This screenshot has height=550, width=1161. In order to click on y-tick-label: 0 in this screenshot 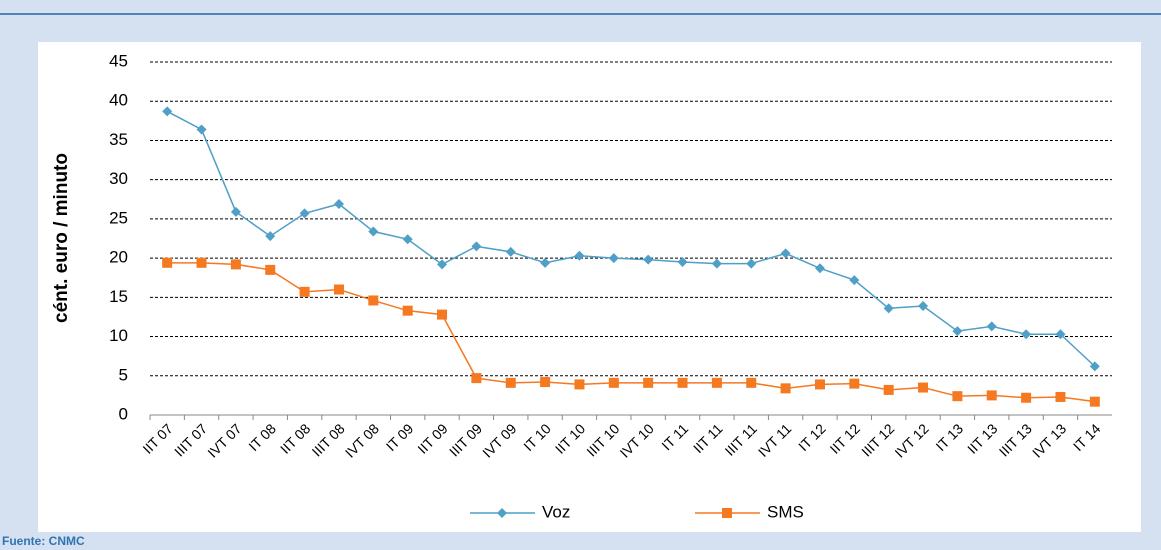, I will do `click(123, 413)`.